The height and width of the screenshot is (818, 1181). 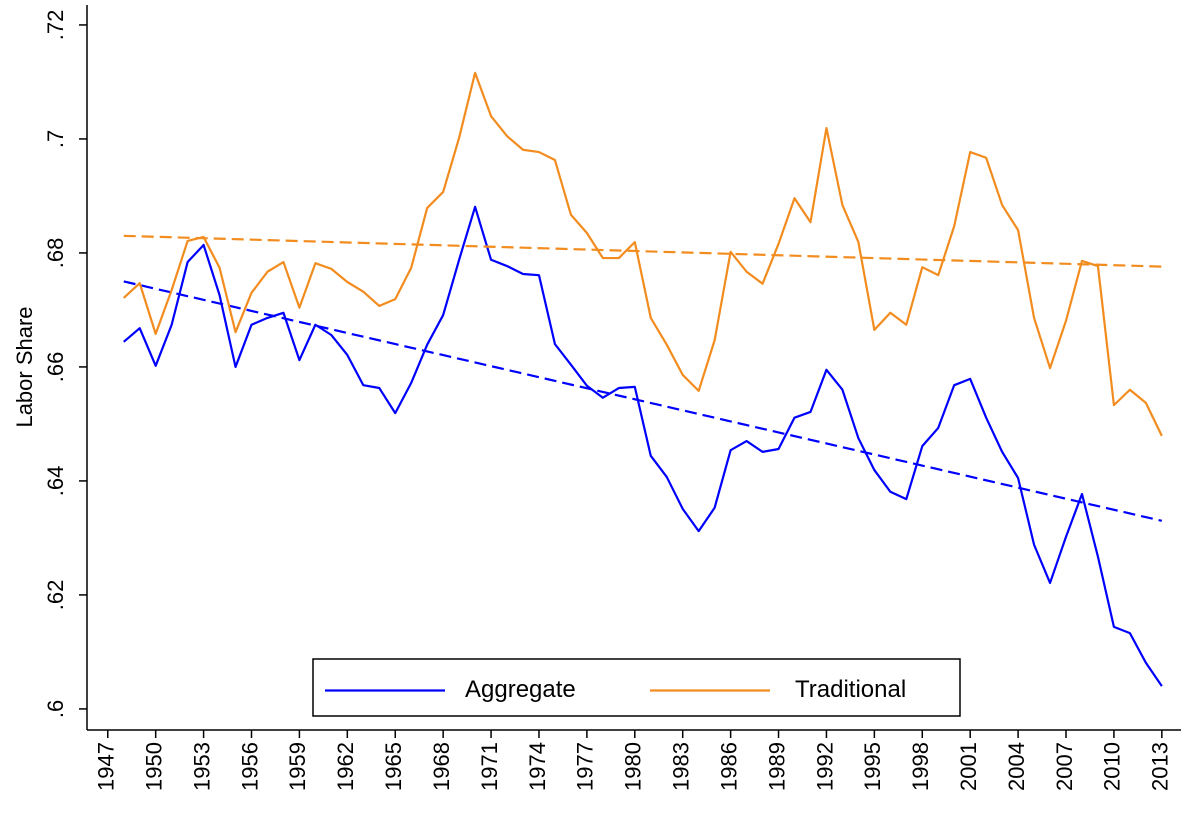 I want to click on x-tick-label: 1953, so click(x=201, y=766).